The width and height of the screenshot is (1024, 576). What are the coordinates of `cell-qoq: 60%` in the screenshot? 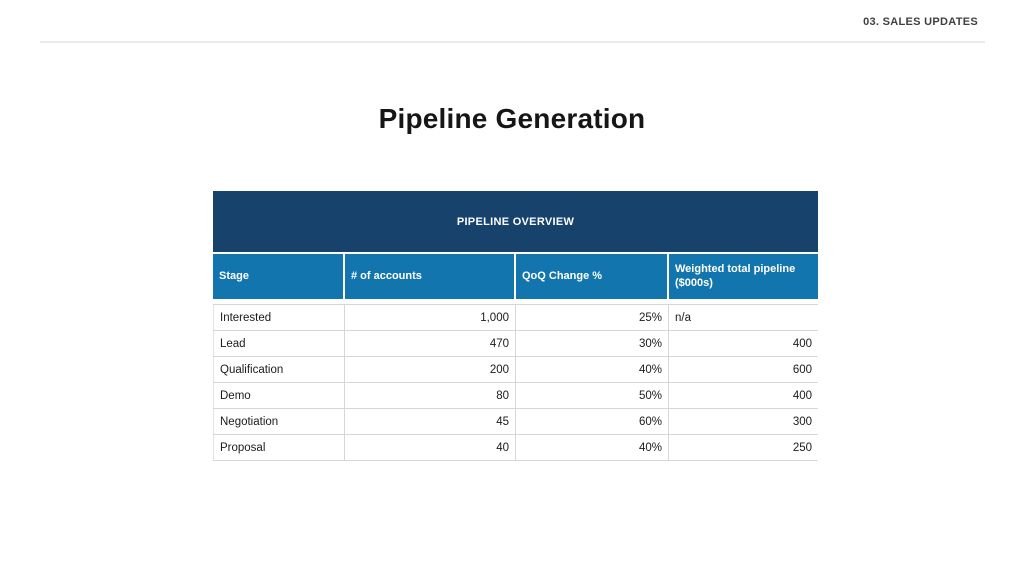 It's located at (592, 421).